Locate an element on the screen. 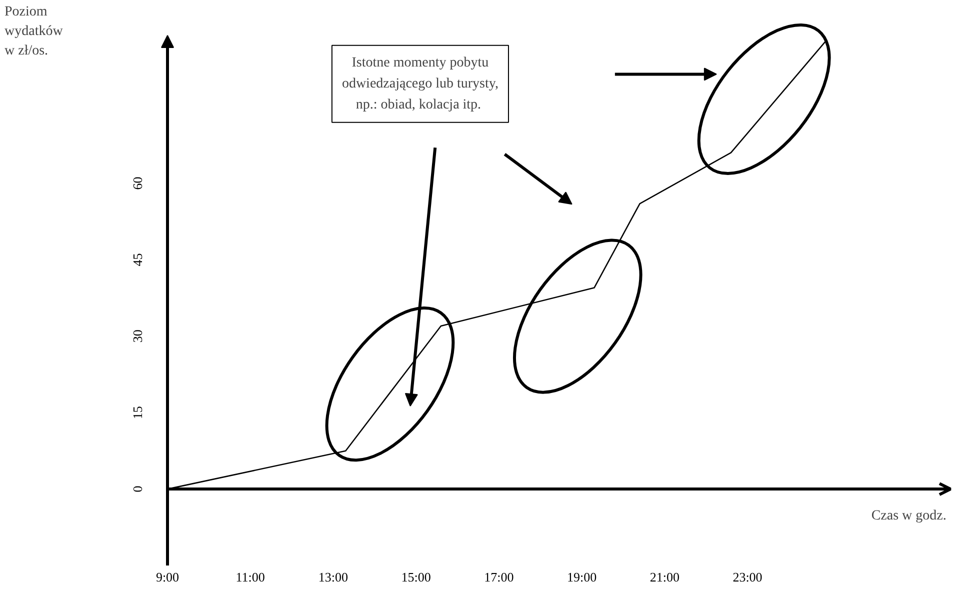 The height and width of the screenshot is (610, 964). y-tick-label: 0 is located at coordinates (137, 489).